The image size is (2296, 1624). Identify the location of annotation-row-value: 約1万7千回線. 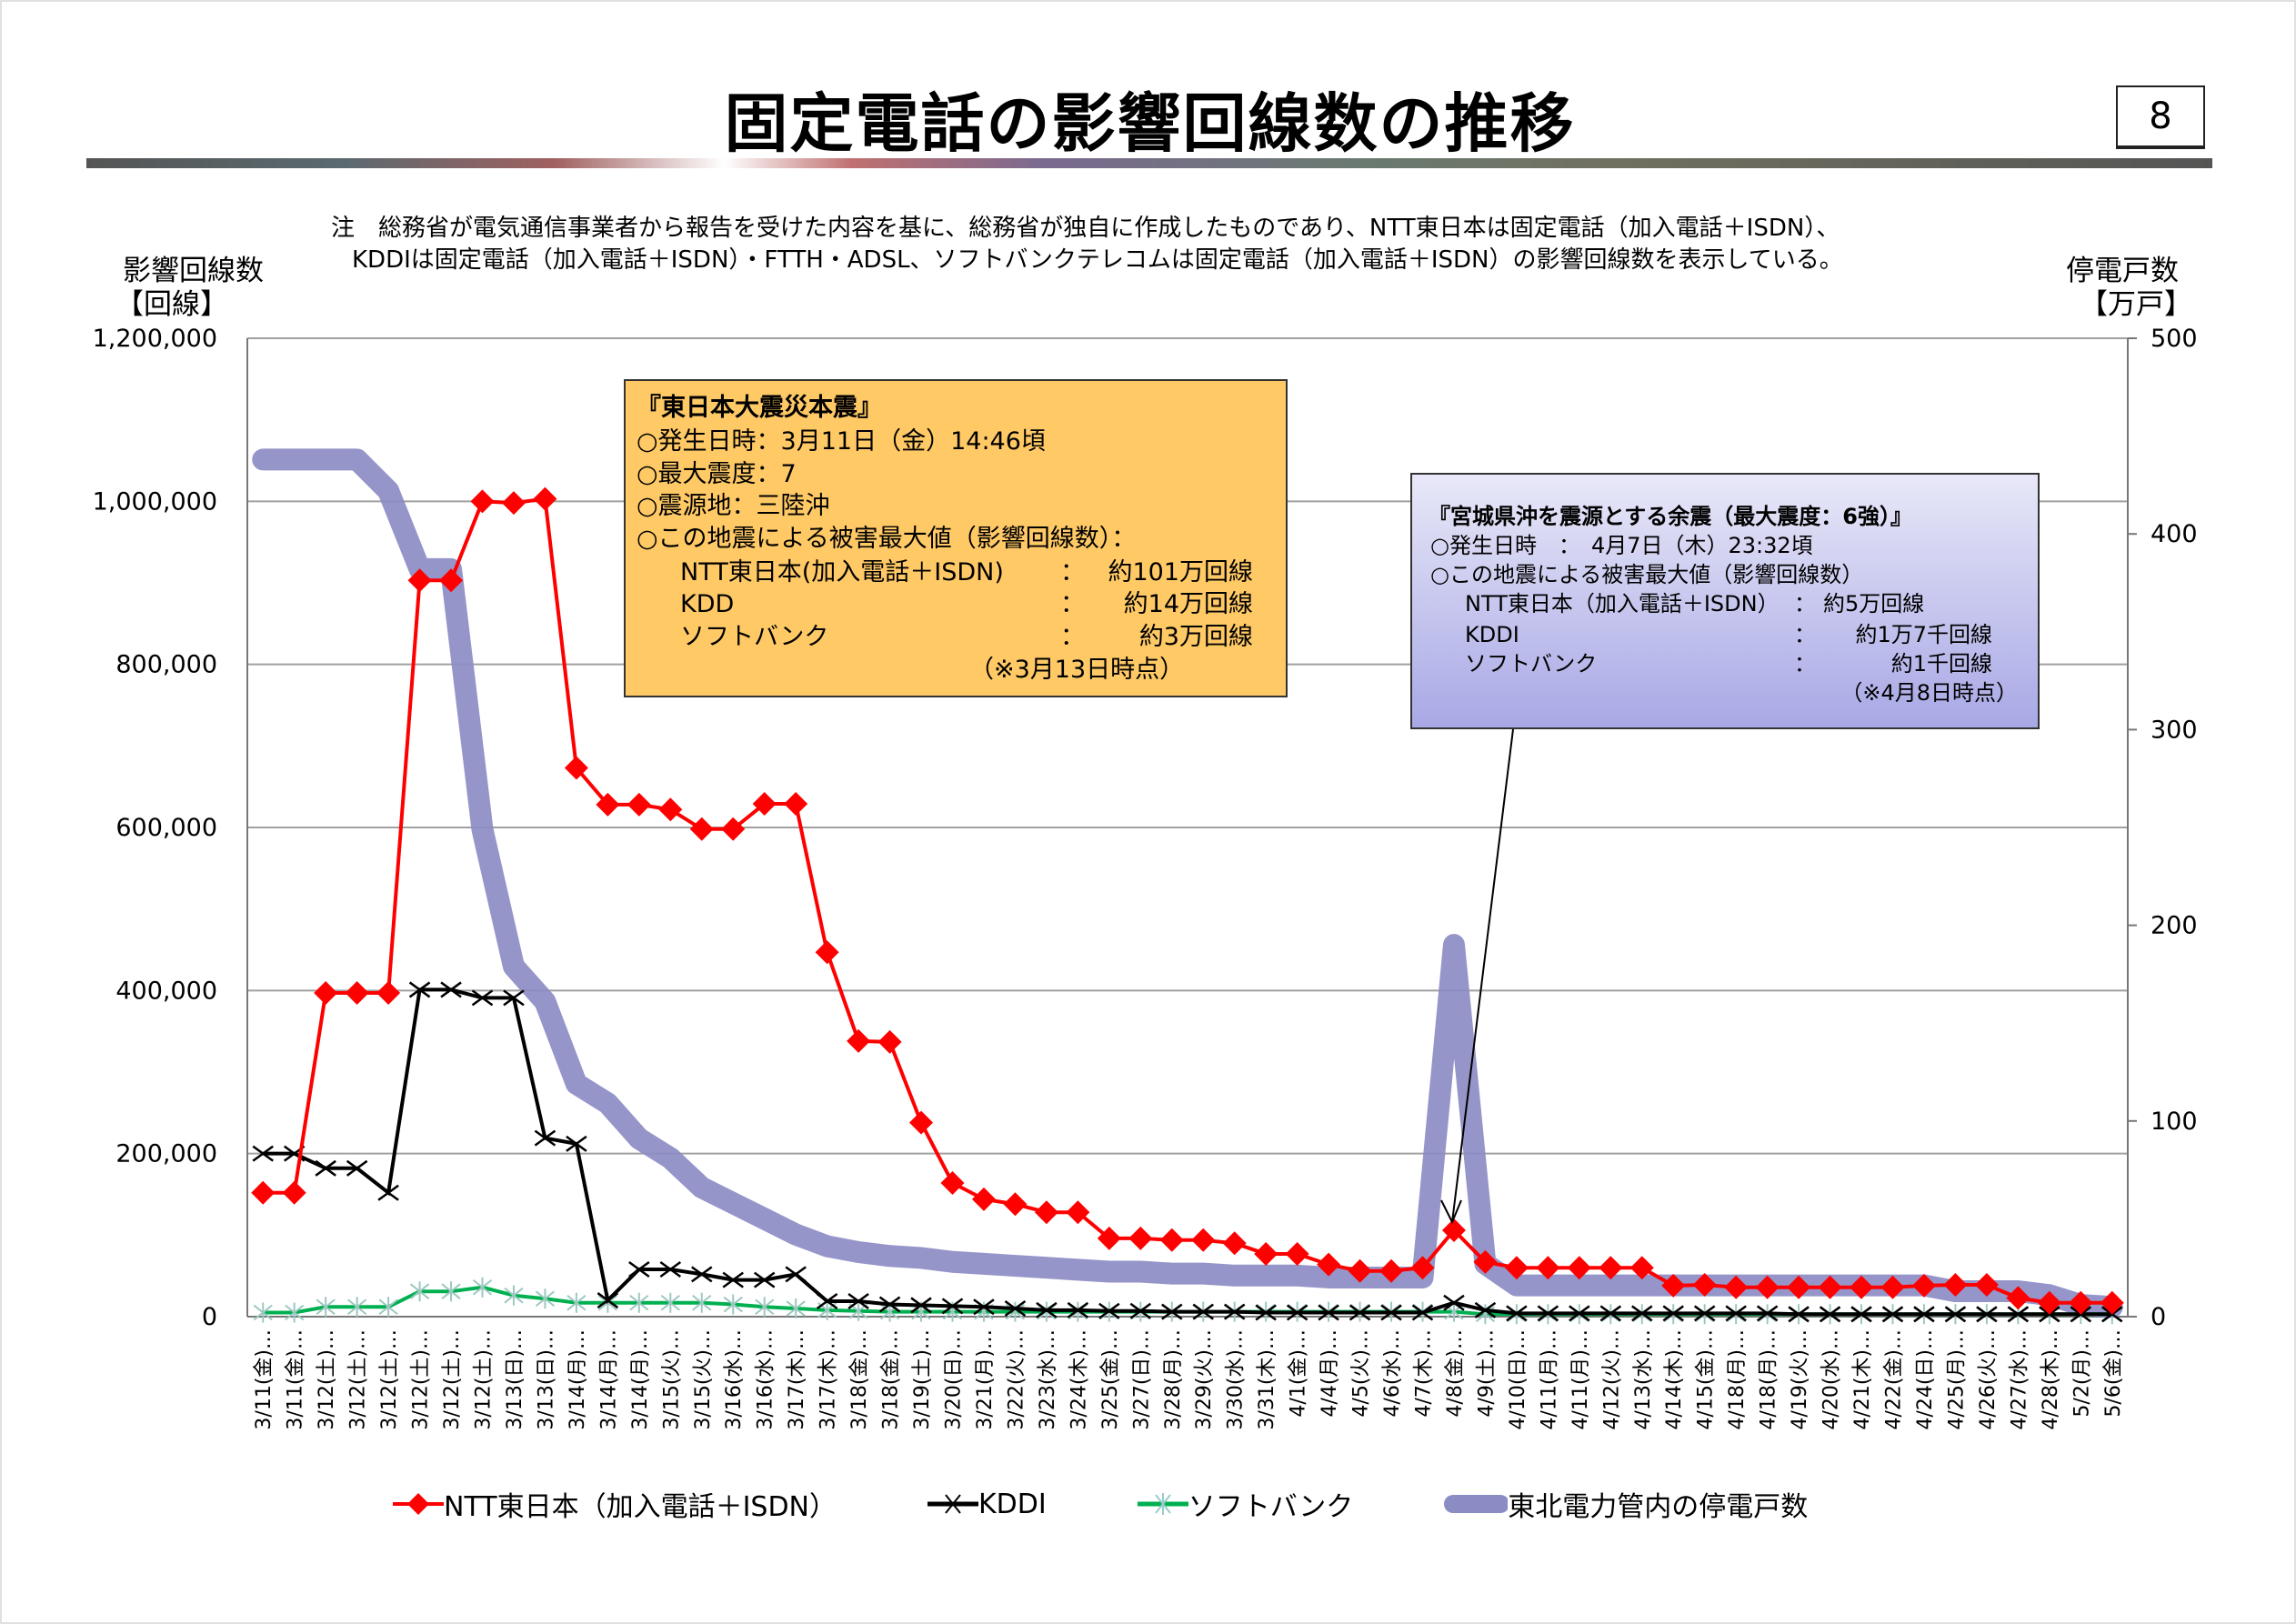
(1923, 634).